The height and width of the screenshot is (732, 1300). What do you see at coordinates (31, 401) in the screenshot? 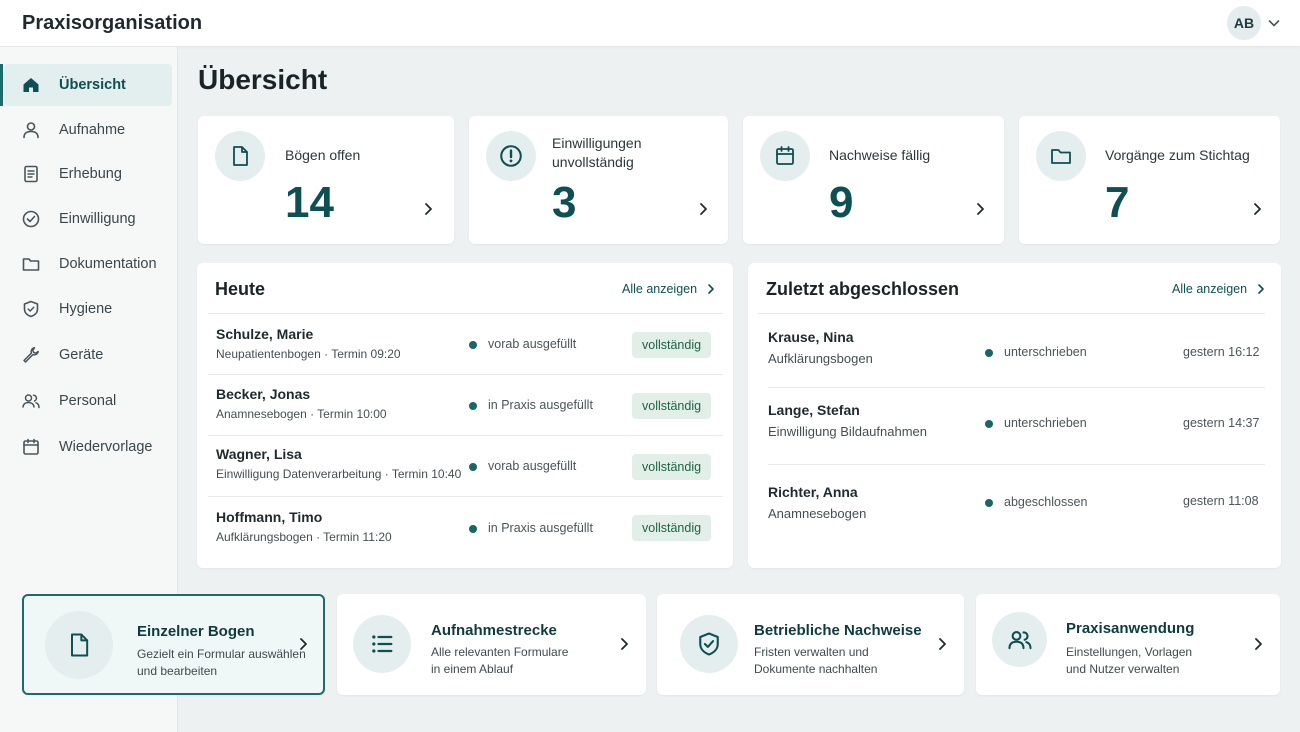
I see `users-icon` at bounding box center [31, 401].